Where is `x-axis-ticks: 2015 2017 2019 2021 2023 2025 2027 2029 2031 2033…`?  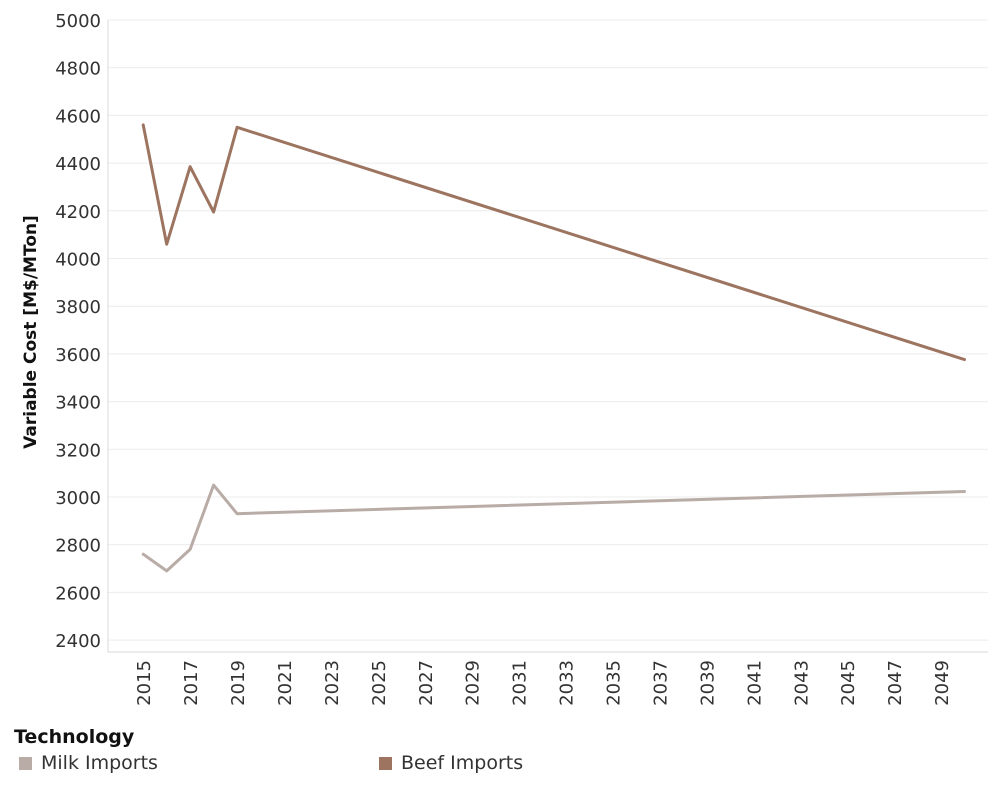 x-axis-ticks: 2015 2017 2019 2021 2023 2025 2027 2029 2031 2033… is located at coordinates (543, 683).